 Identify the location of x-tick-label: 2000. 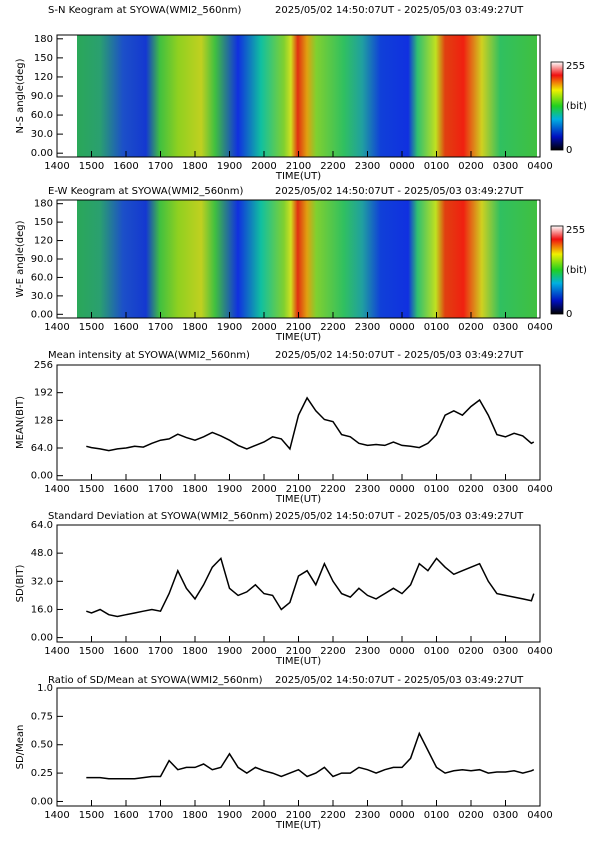
(263, 651).